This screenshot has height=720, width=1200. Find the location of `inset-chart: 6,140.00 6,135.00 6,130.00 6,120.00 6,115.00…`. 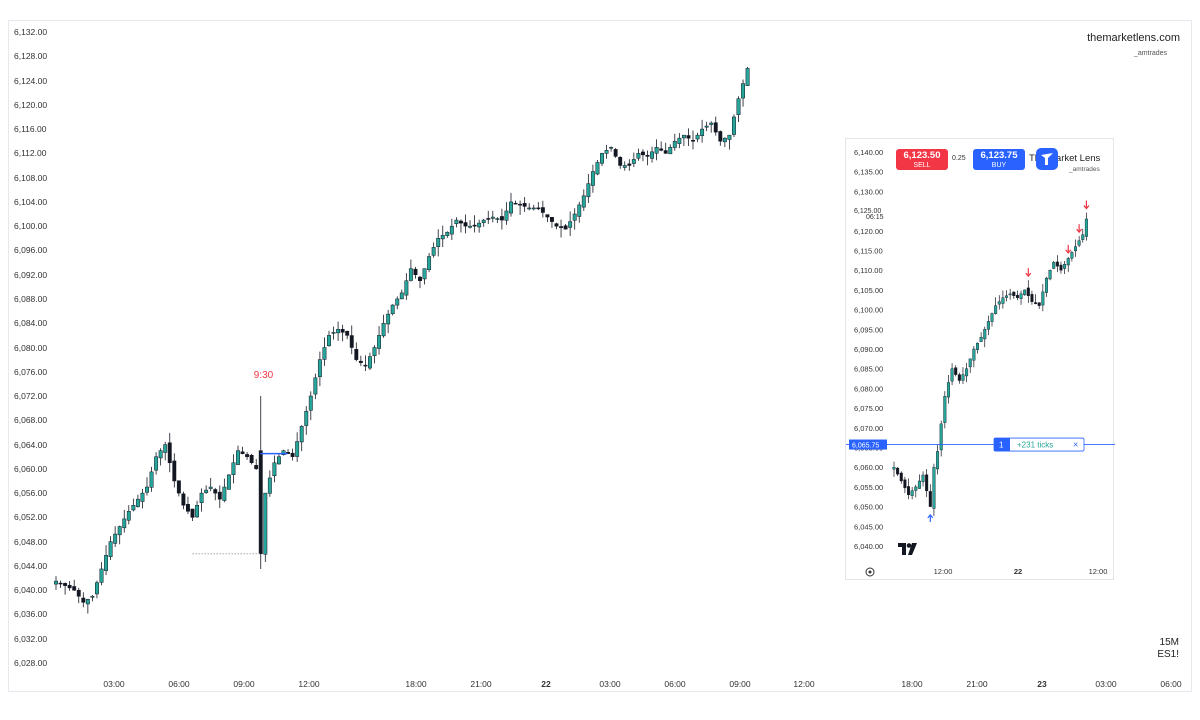

inset-chart: 6,140.00 6,135.00 6,130.00 6,120.00 6,115.00… is located at coordinates (980, 360).